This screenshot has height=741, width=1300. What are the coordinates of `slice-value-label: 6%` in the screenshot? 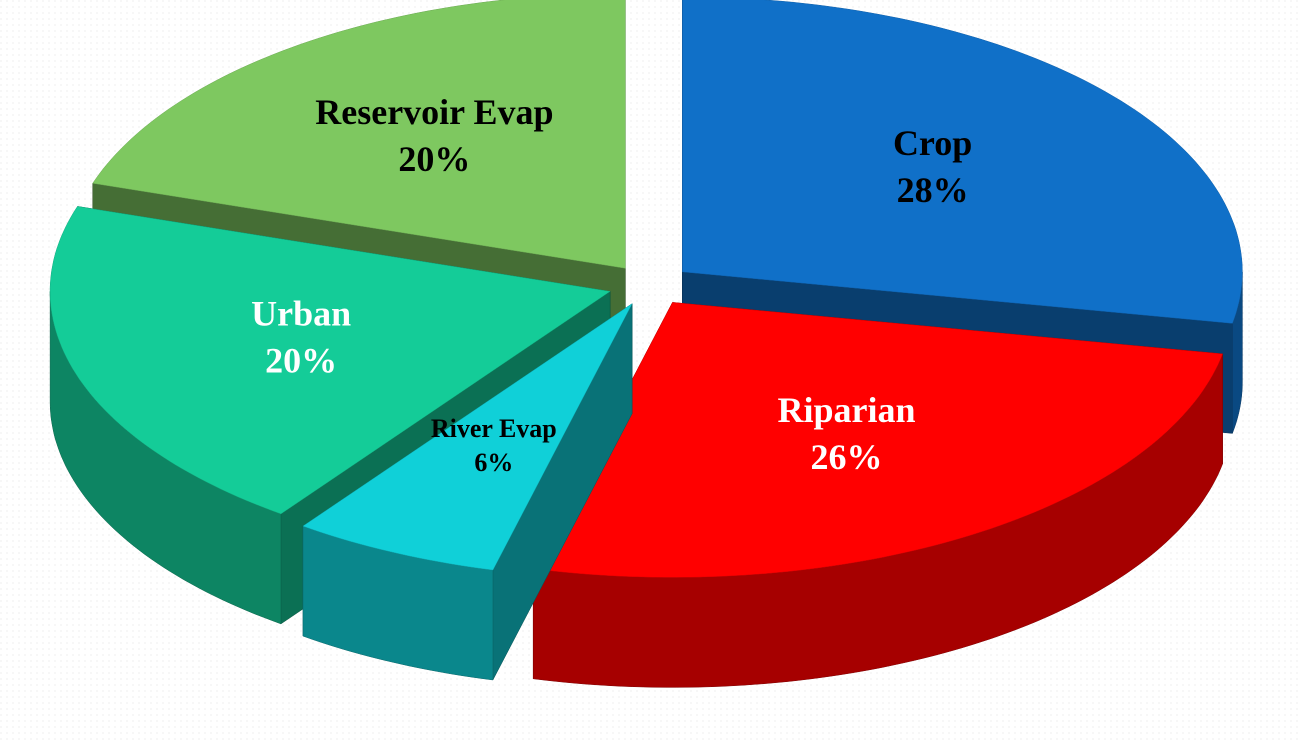 It's located at (493, 462).